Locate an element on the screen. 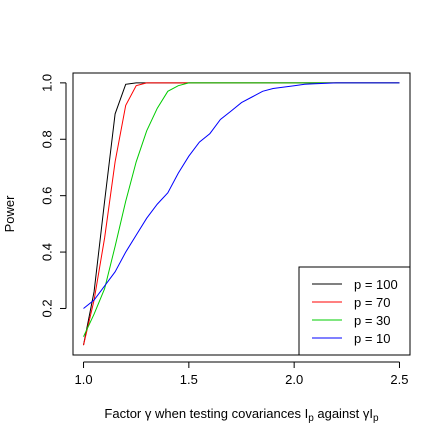 The width and height of the screenshot is (447, 447). legend-label-2: p = 70 is located at coordinates (372, 302).